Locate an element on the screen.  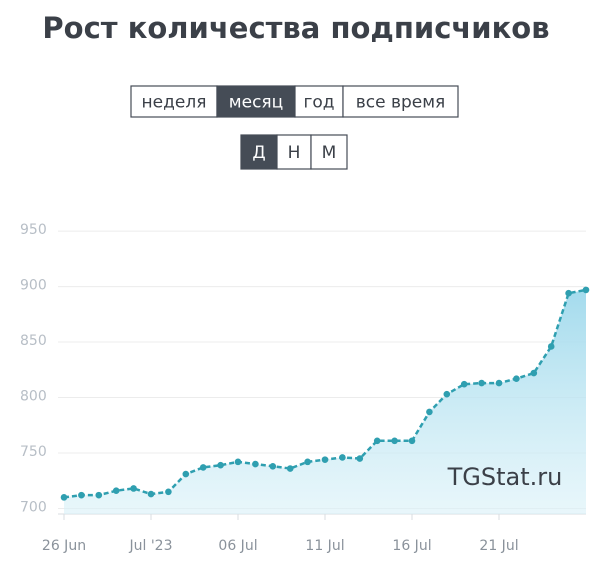
button-label: Н is located at coordinates (294, 153).